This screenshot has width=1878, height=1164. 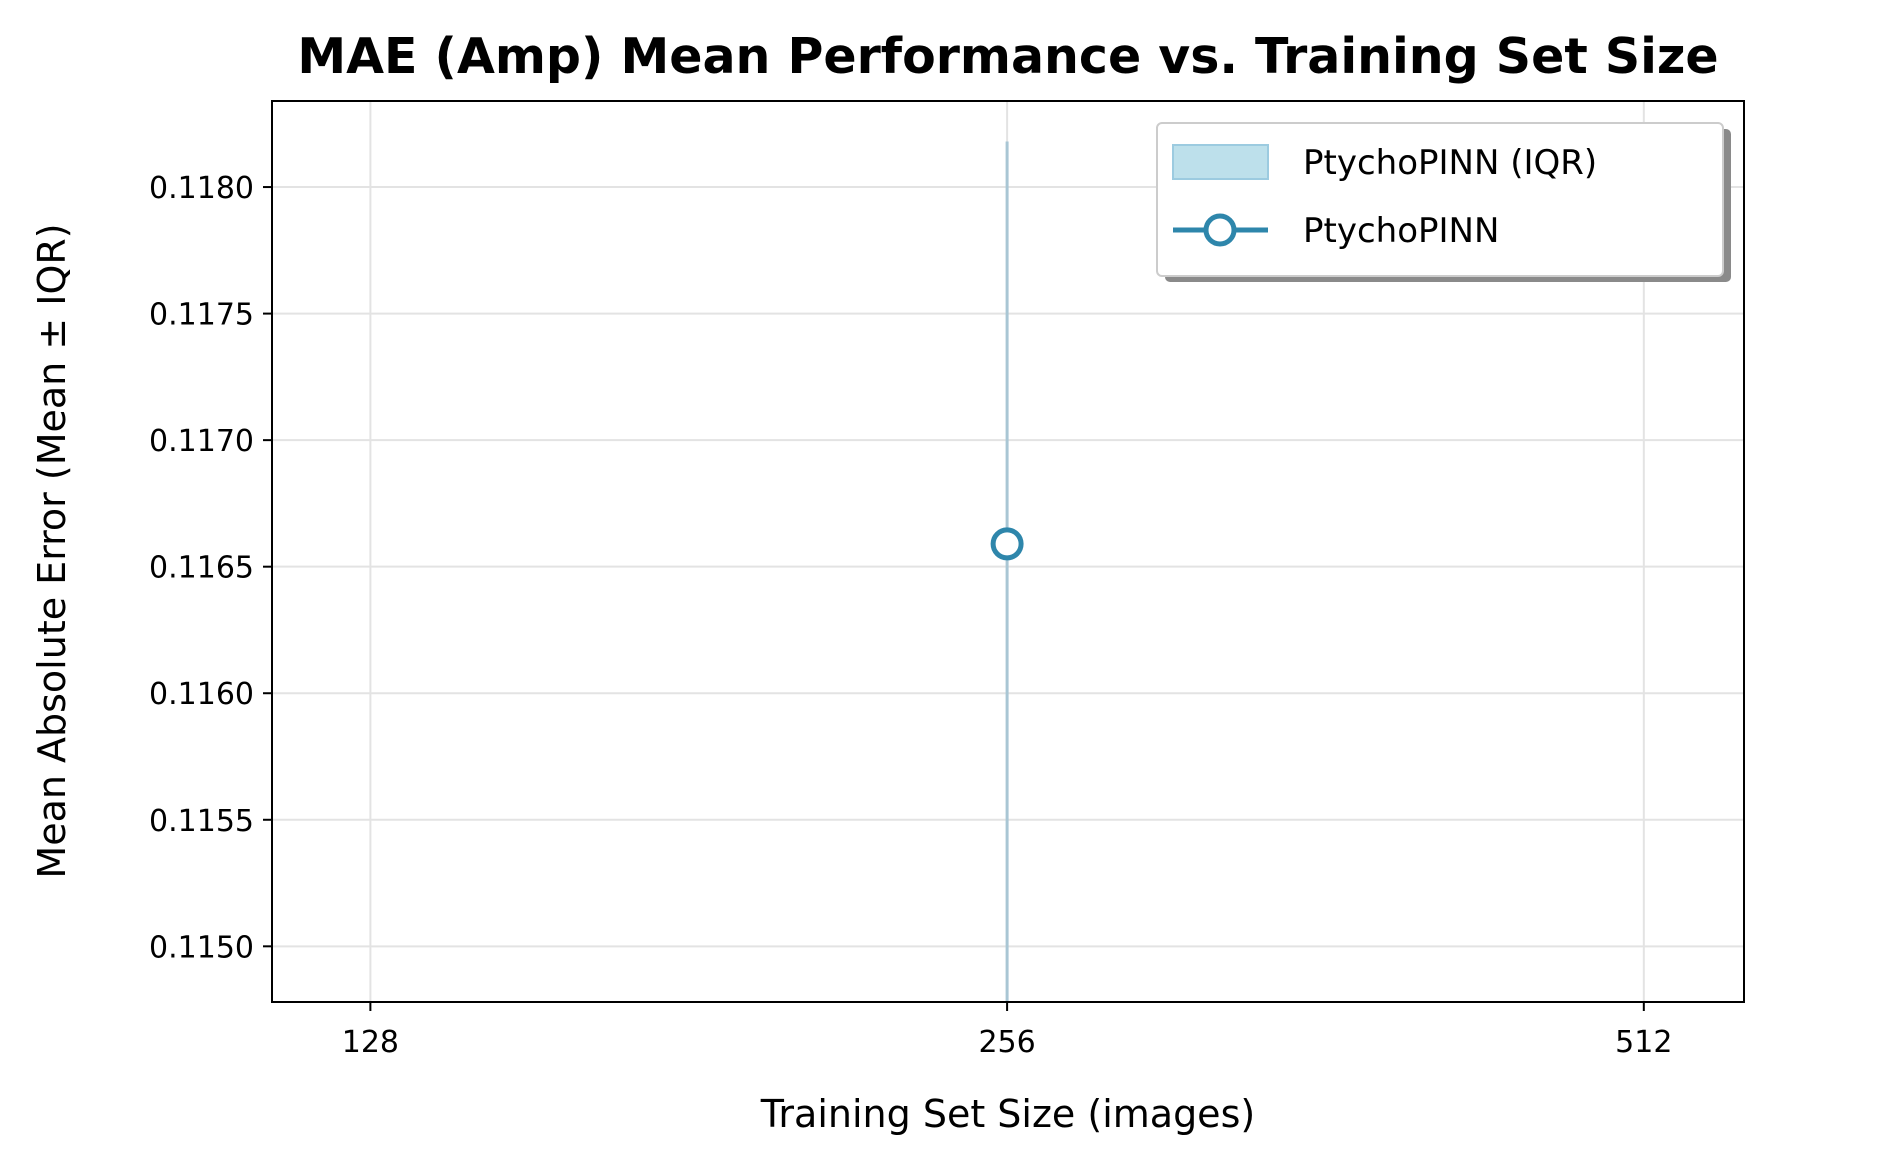 I want to click on y-tick-label: 0.1175, so click(x=201, y=315).